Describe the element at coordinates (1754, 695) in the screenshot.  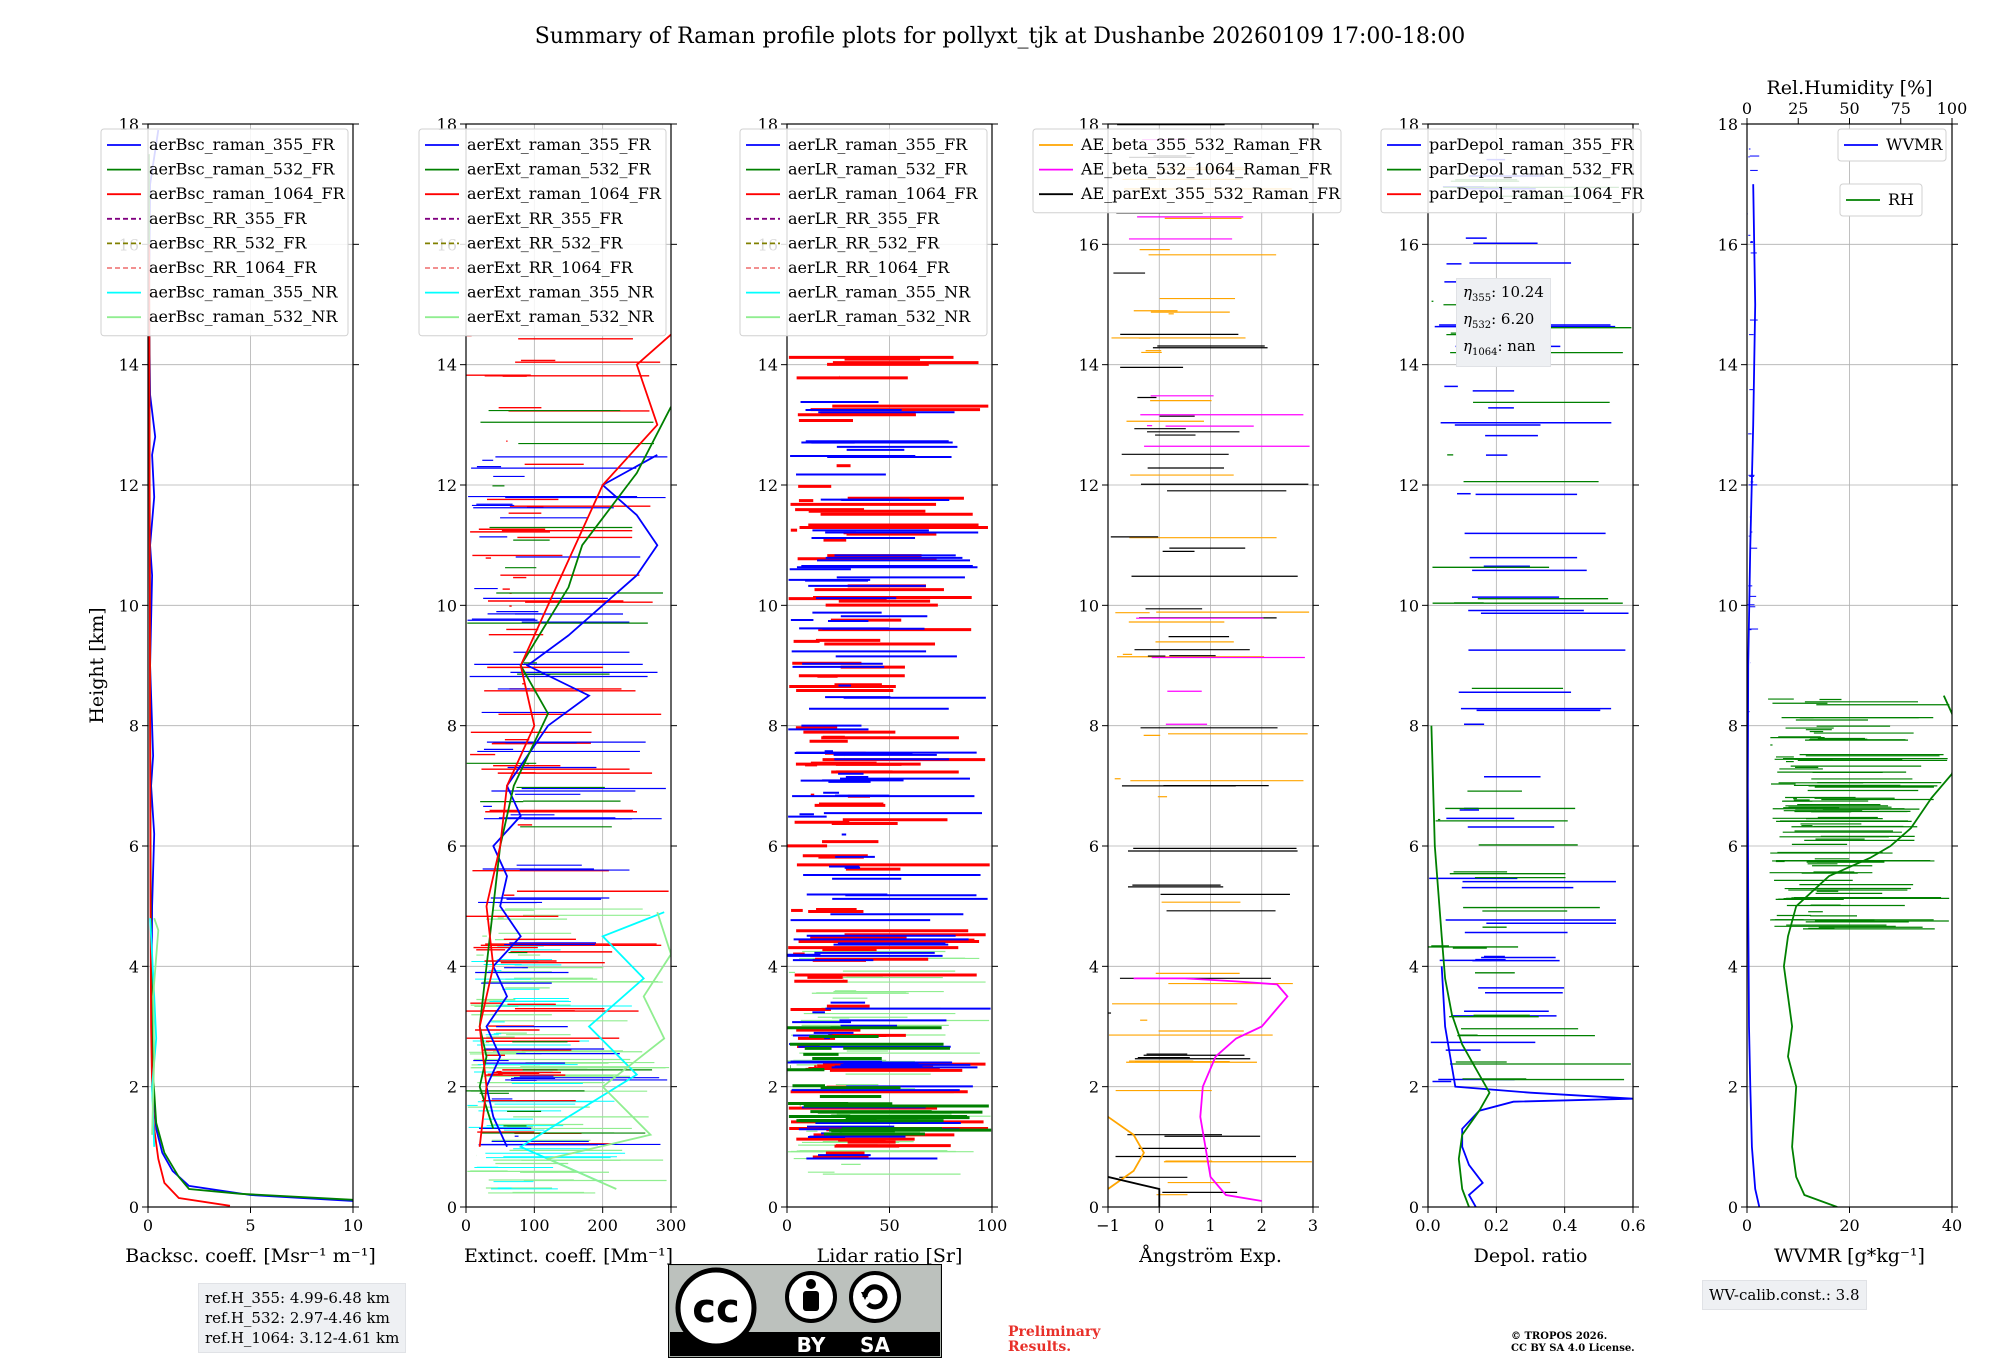
I see `series-line-WVMR` at that location.